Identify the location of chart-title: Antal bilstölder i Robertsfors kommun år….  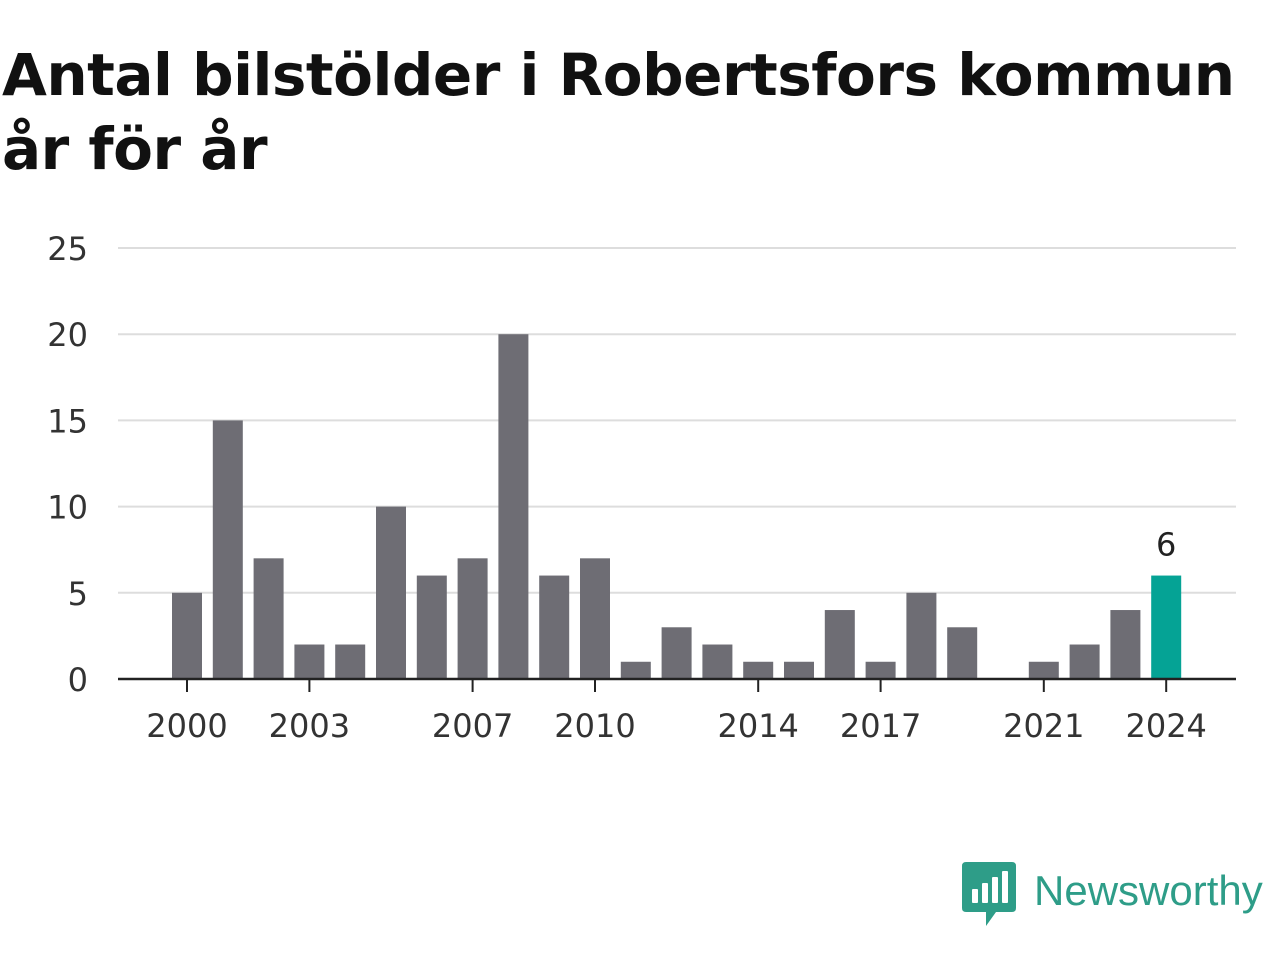
(618, 112).